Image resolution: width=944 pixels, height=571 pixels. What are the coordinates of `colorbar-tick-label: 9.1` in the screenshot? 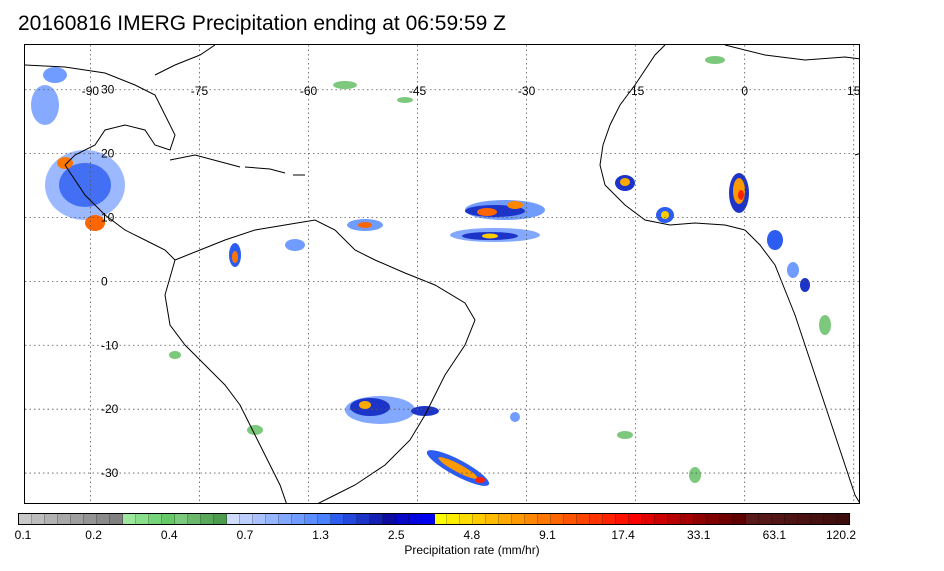 It's located at (547, 535).